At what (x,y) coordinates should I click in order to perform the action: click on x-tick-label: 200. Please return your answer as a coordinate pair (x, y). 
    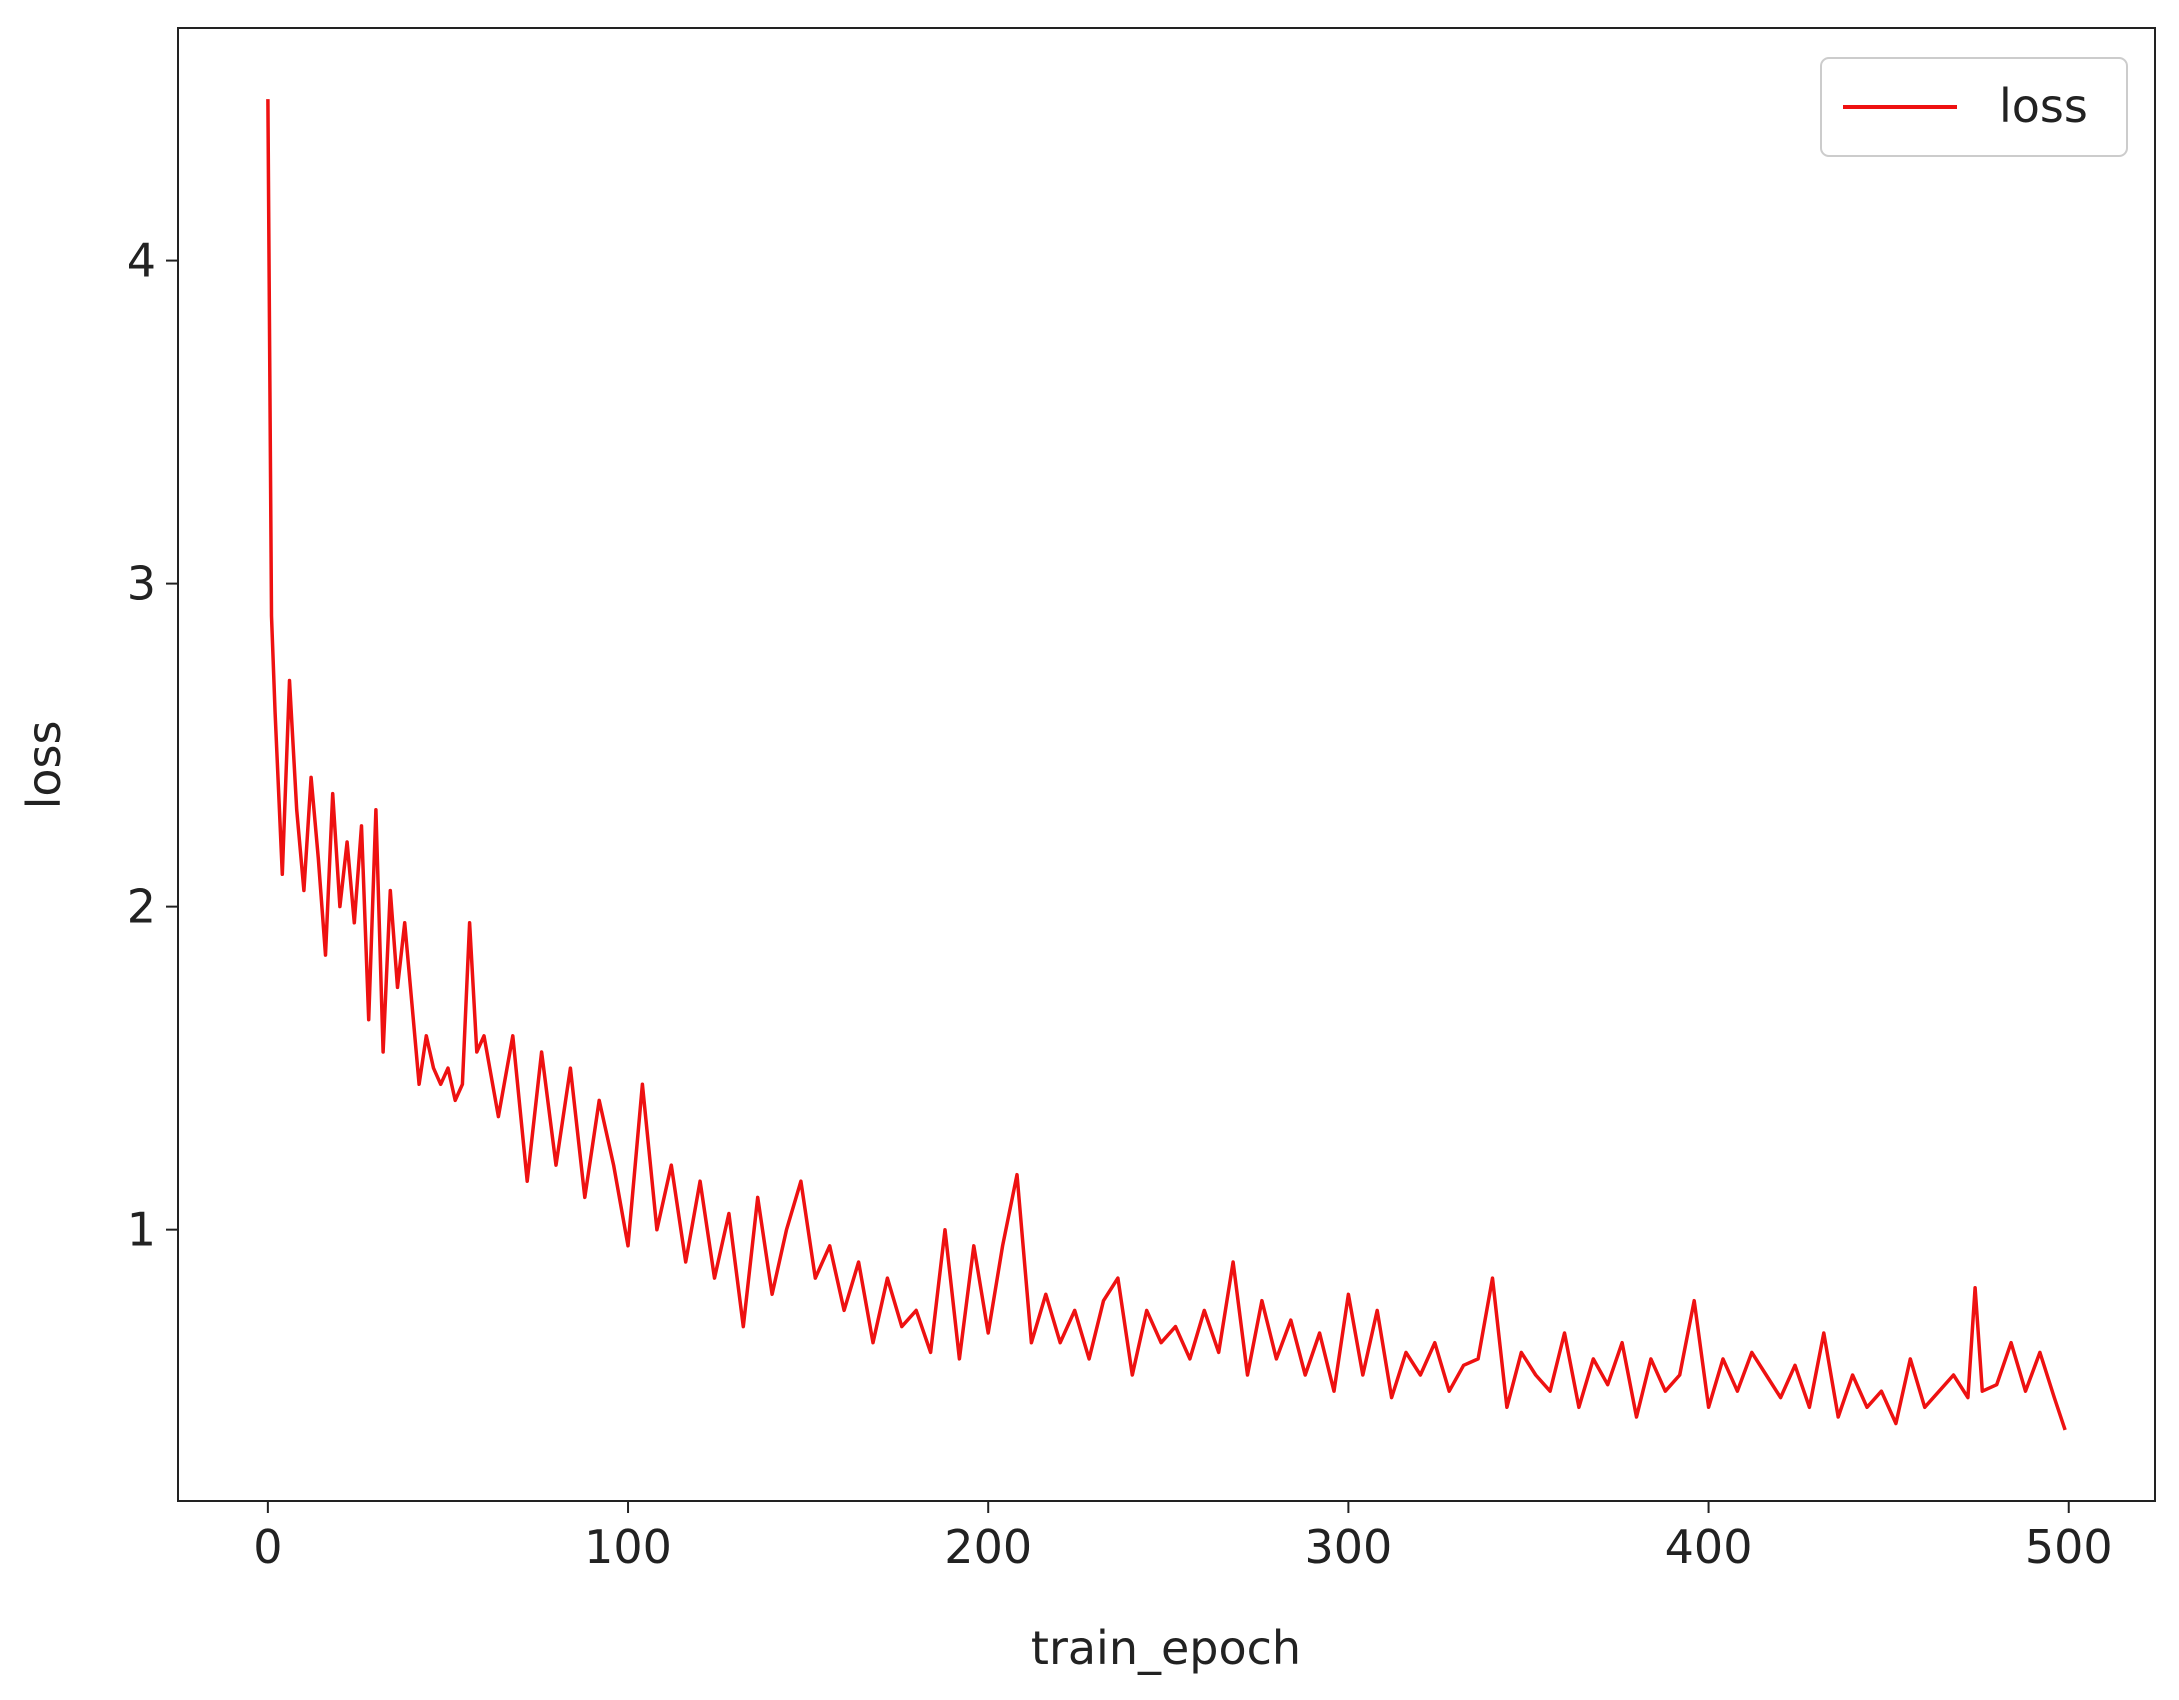
    Looking at the image, I should click on (988, 1547).